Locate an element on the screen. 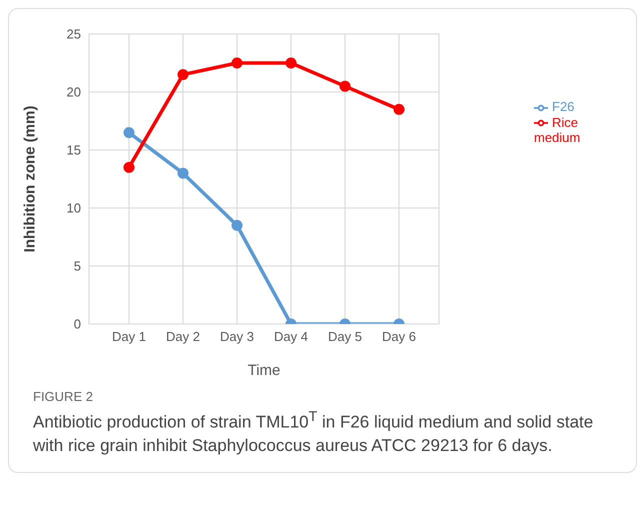 The image size is (643, 528). x-tick-label: Day 6 is located at coordinates (399, 336).